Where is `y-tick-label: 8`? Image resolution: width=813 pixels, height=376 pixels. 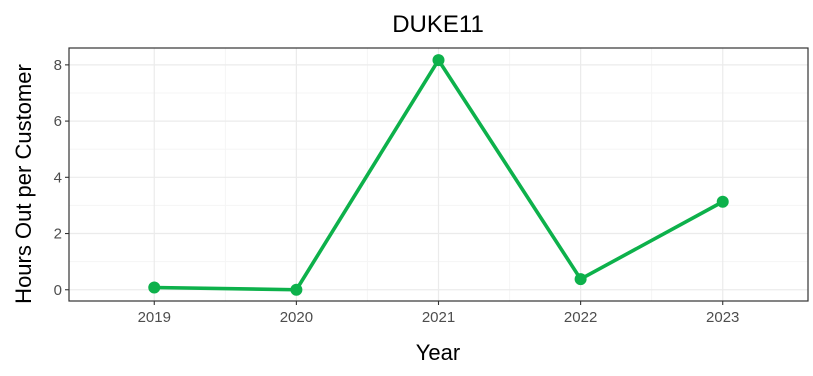 y-tick-label: 8 is located at coordinates (58, 65).